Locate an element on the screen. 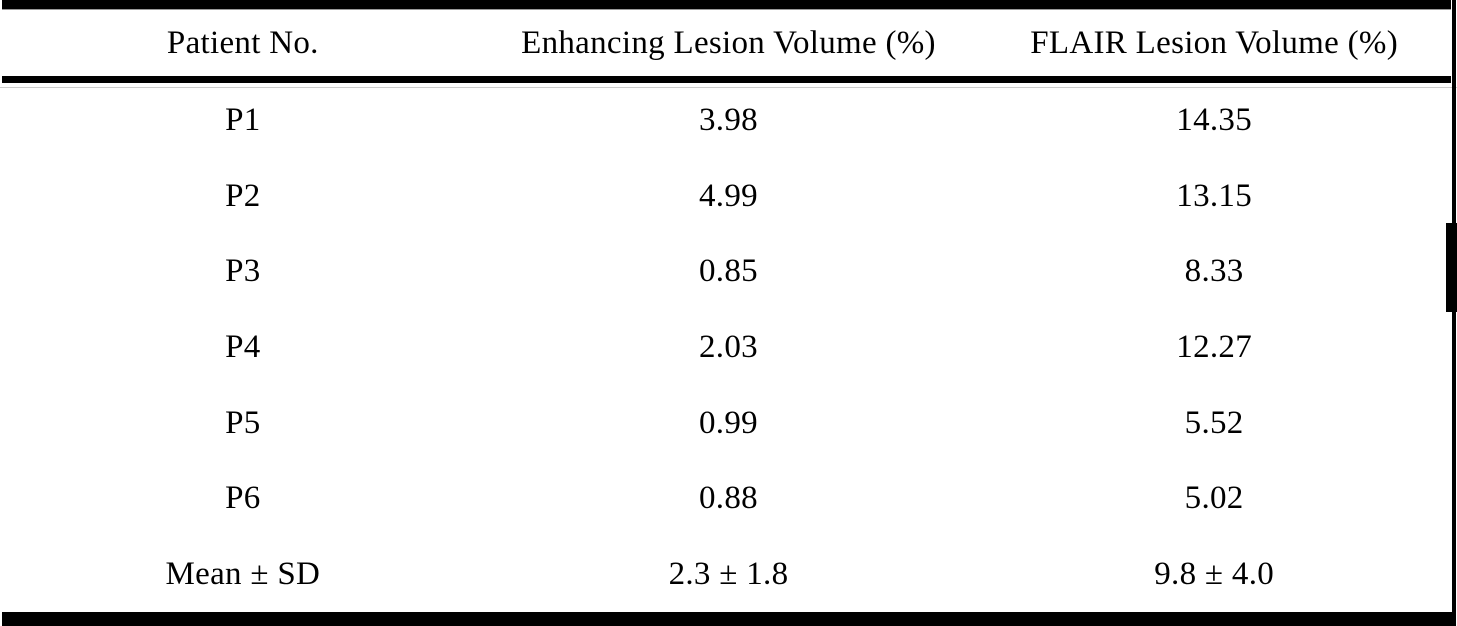  patient-cell: P3 is located at coordinates (243, 271).